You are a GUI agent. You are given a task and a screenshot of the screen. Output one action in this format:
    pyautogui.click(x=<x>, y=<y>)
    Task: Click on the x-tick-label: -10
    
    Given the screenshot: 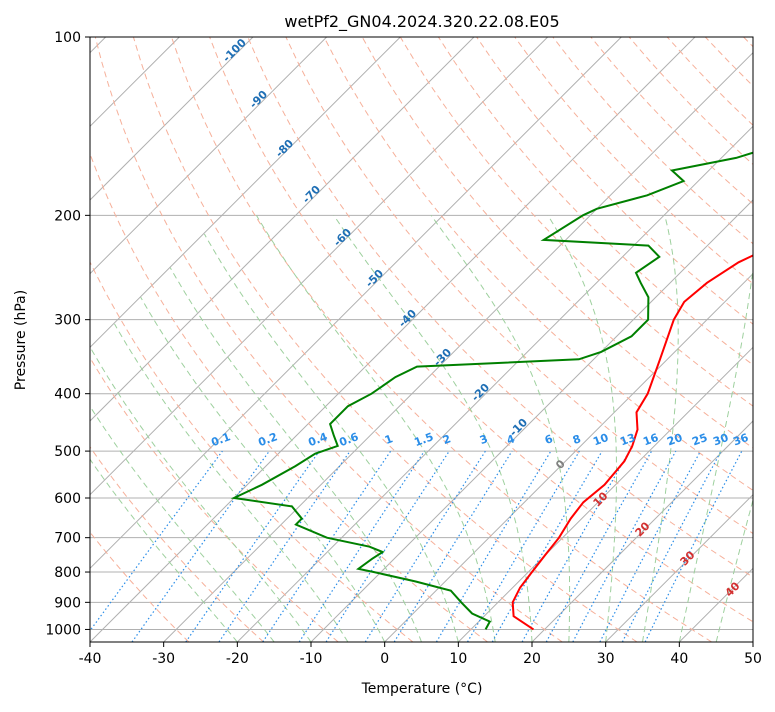 What is the action you would take?
    pyautogui.click(x=311, y=659)
    